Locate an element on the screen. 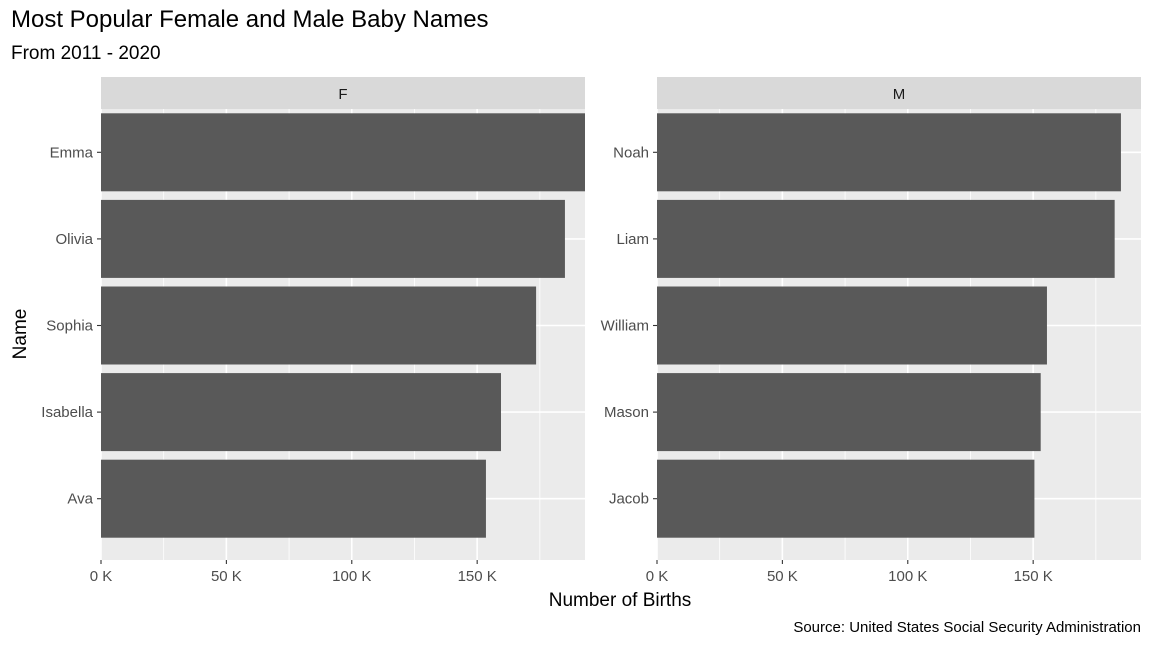 The image size is (1152, 648). facet-strip-label: M is located at coordinates (899, 94).